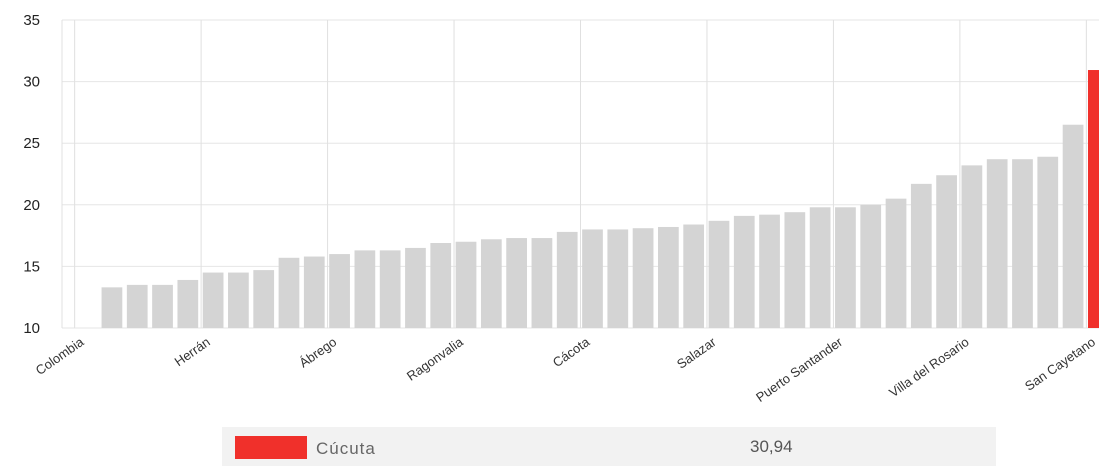 This screenshot has width=1099, height=466. I want to click on x-tick-label: Ragonvalia, so click(435, 359).